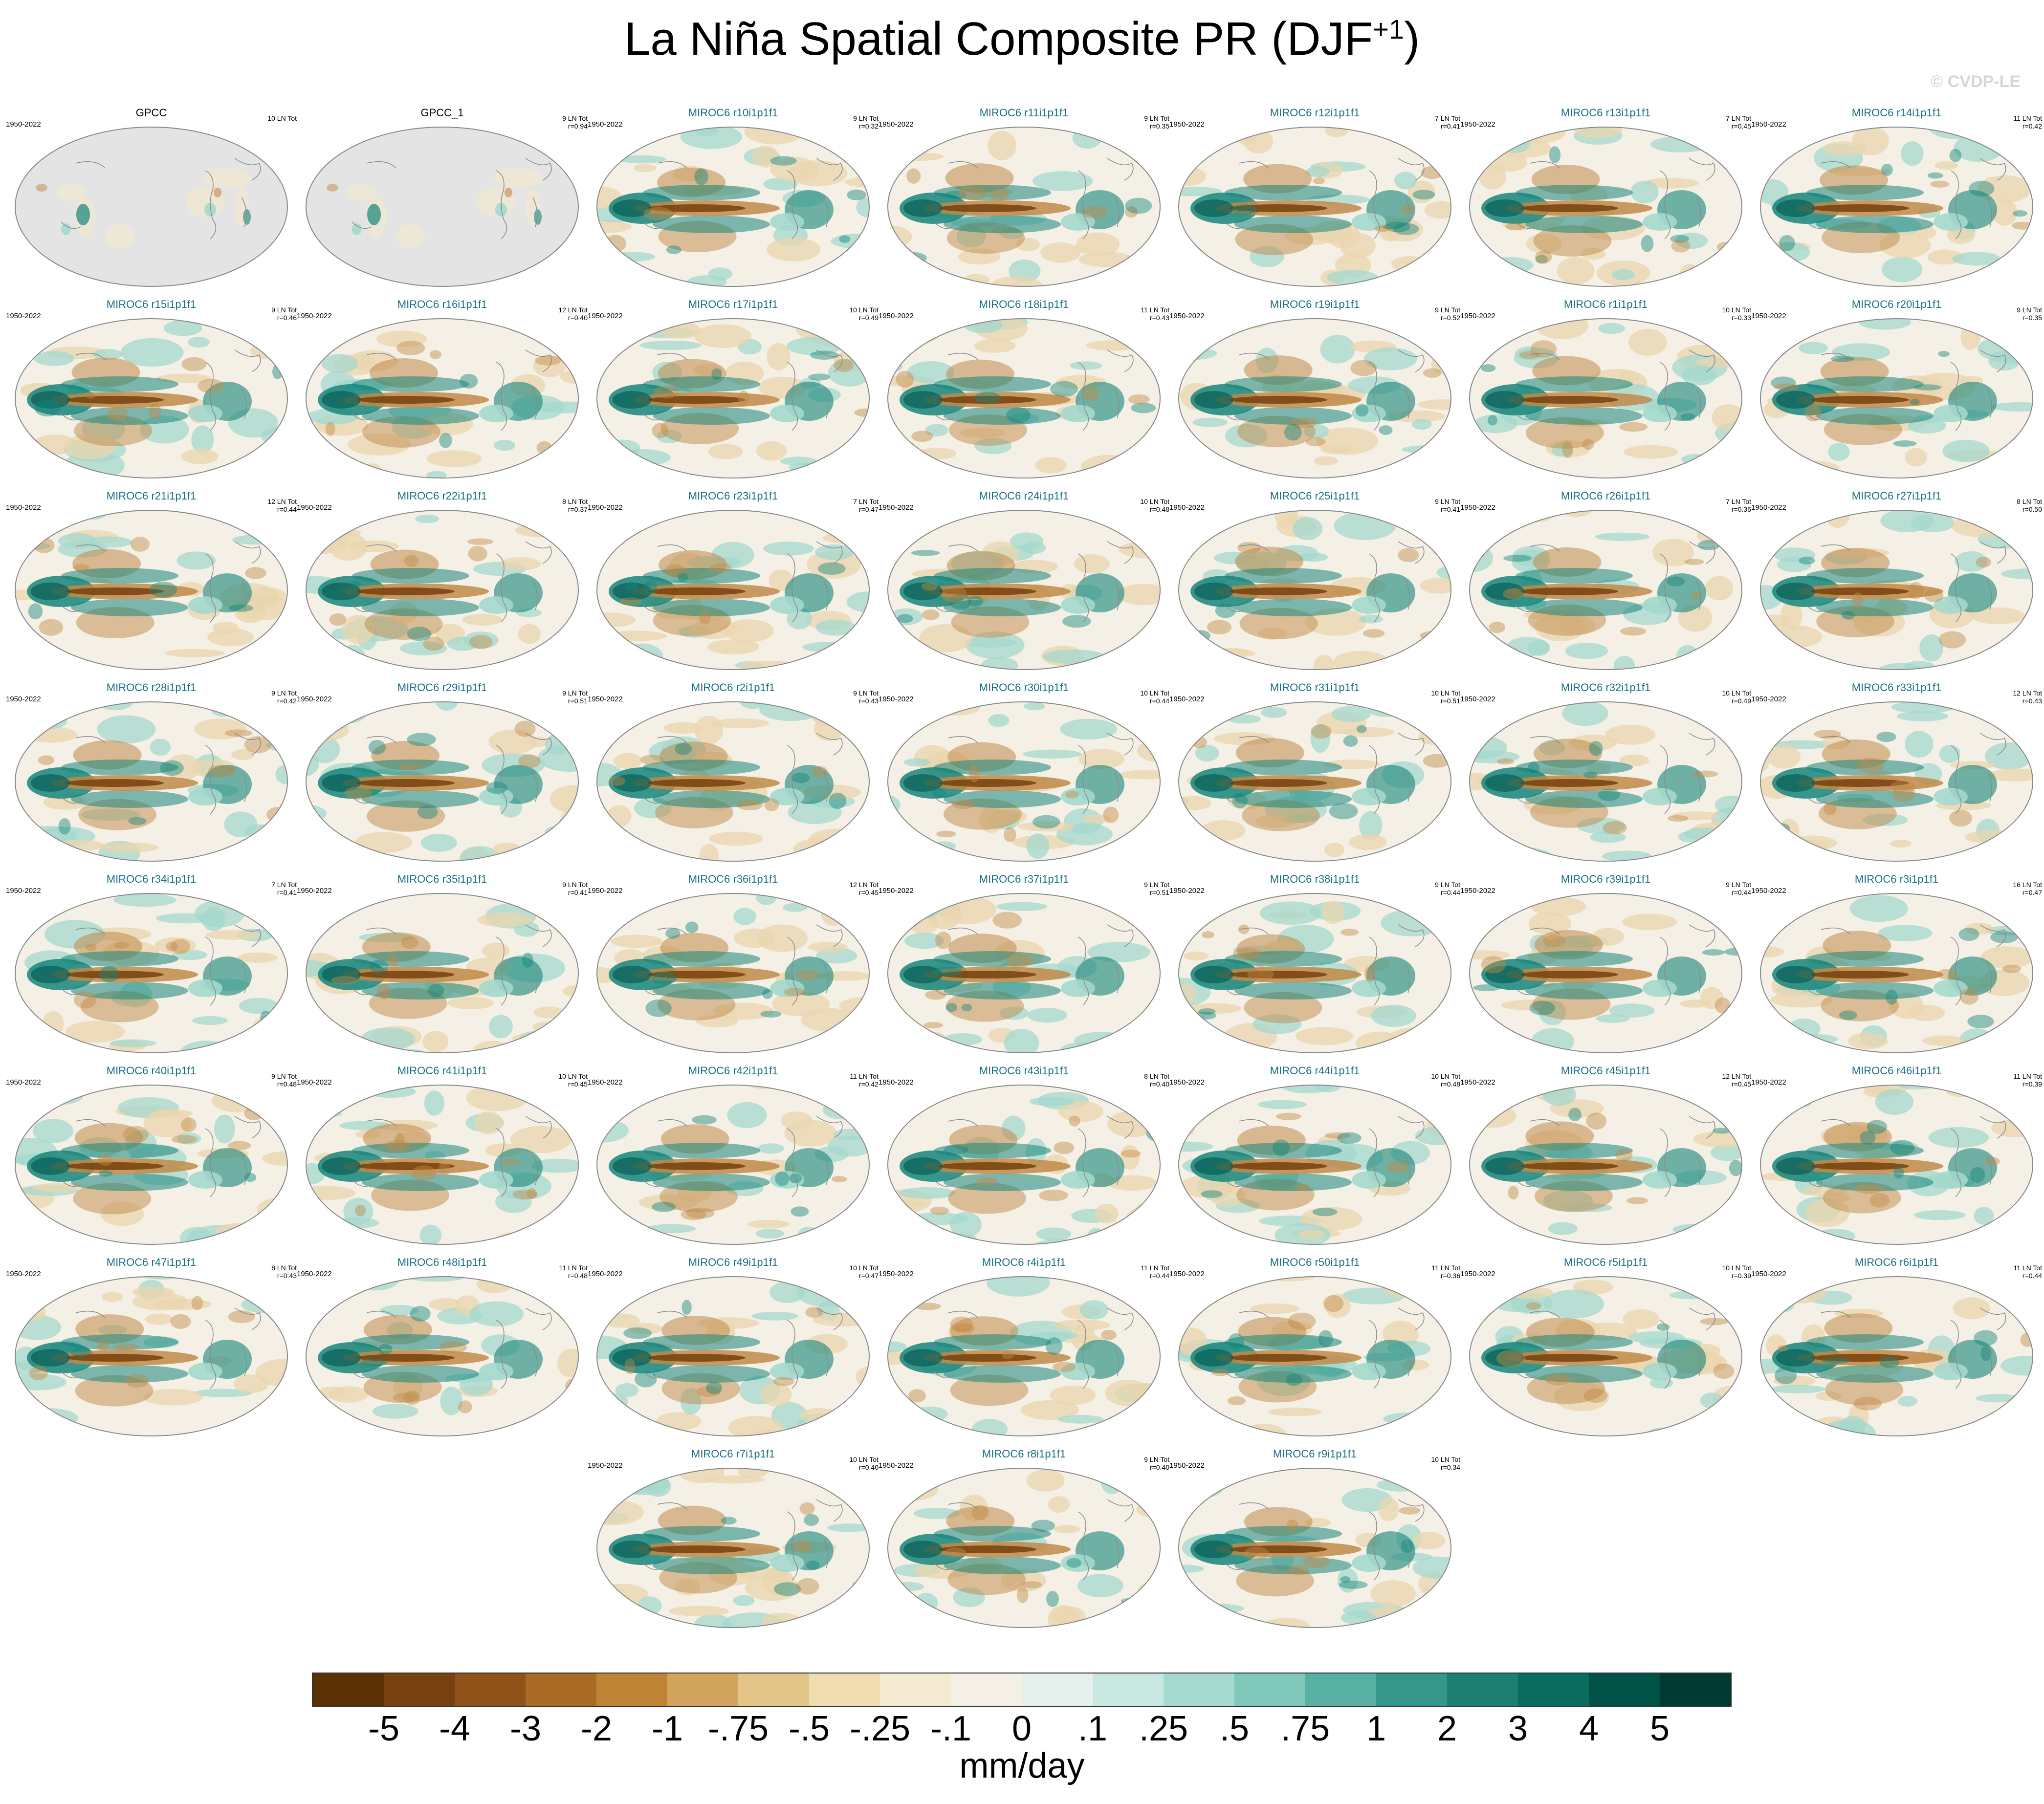 Image resolution: width=2044 pixels, height=1804 pixels. I want to click on map-panel: MIROC6 r33i1p1f1 1950-2022 12 LN Tot r=0.43, so click(1896, 777).